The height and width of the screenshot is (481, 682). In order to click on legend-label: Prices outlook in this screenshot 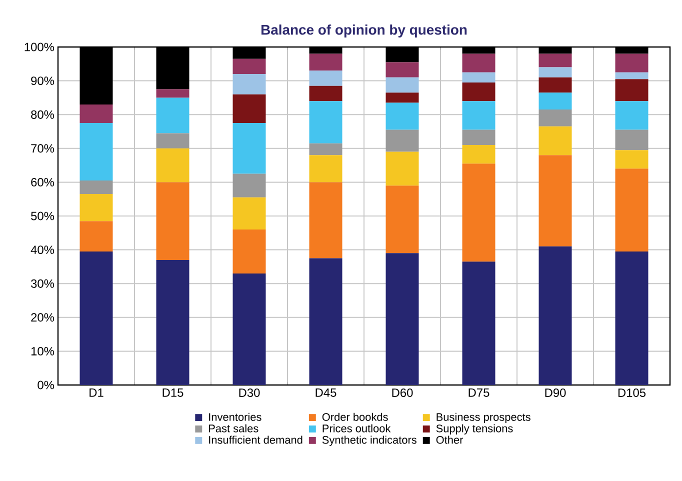, I will do `click(356, 428)`.